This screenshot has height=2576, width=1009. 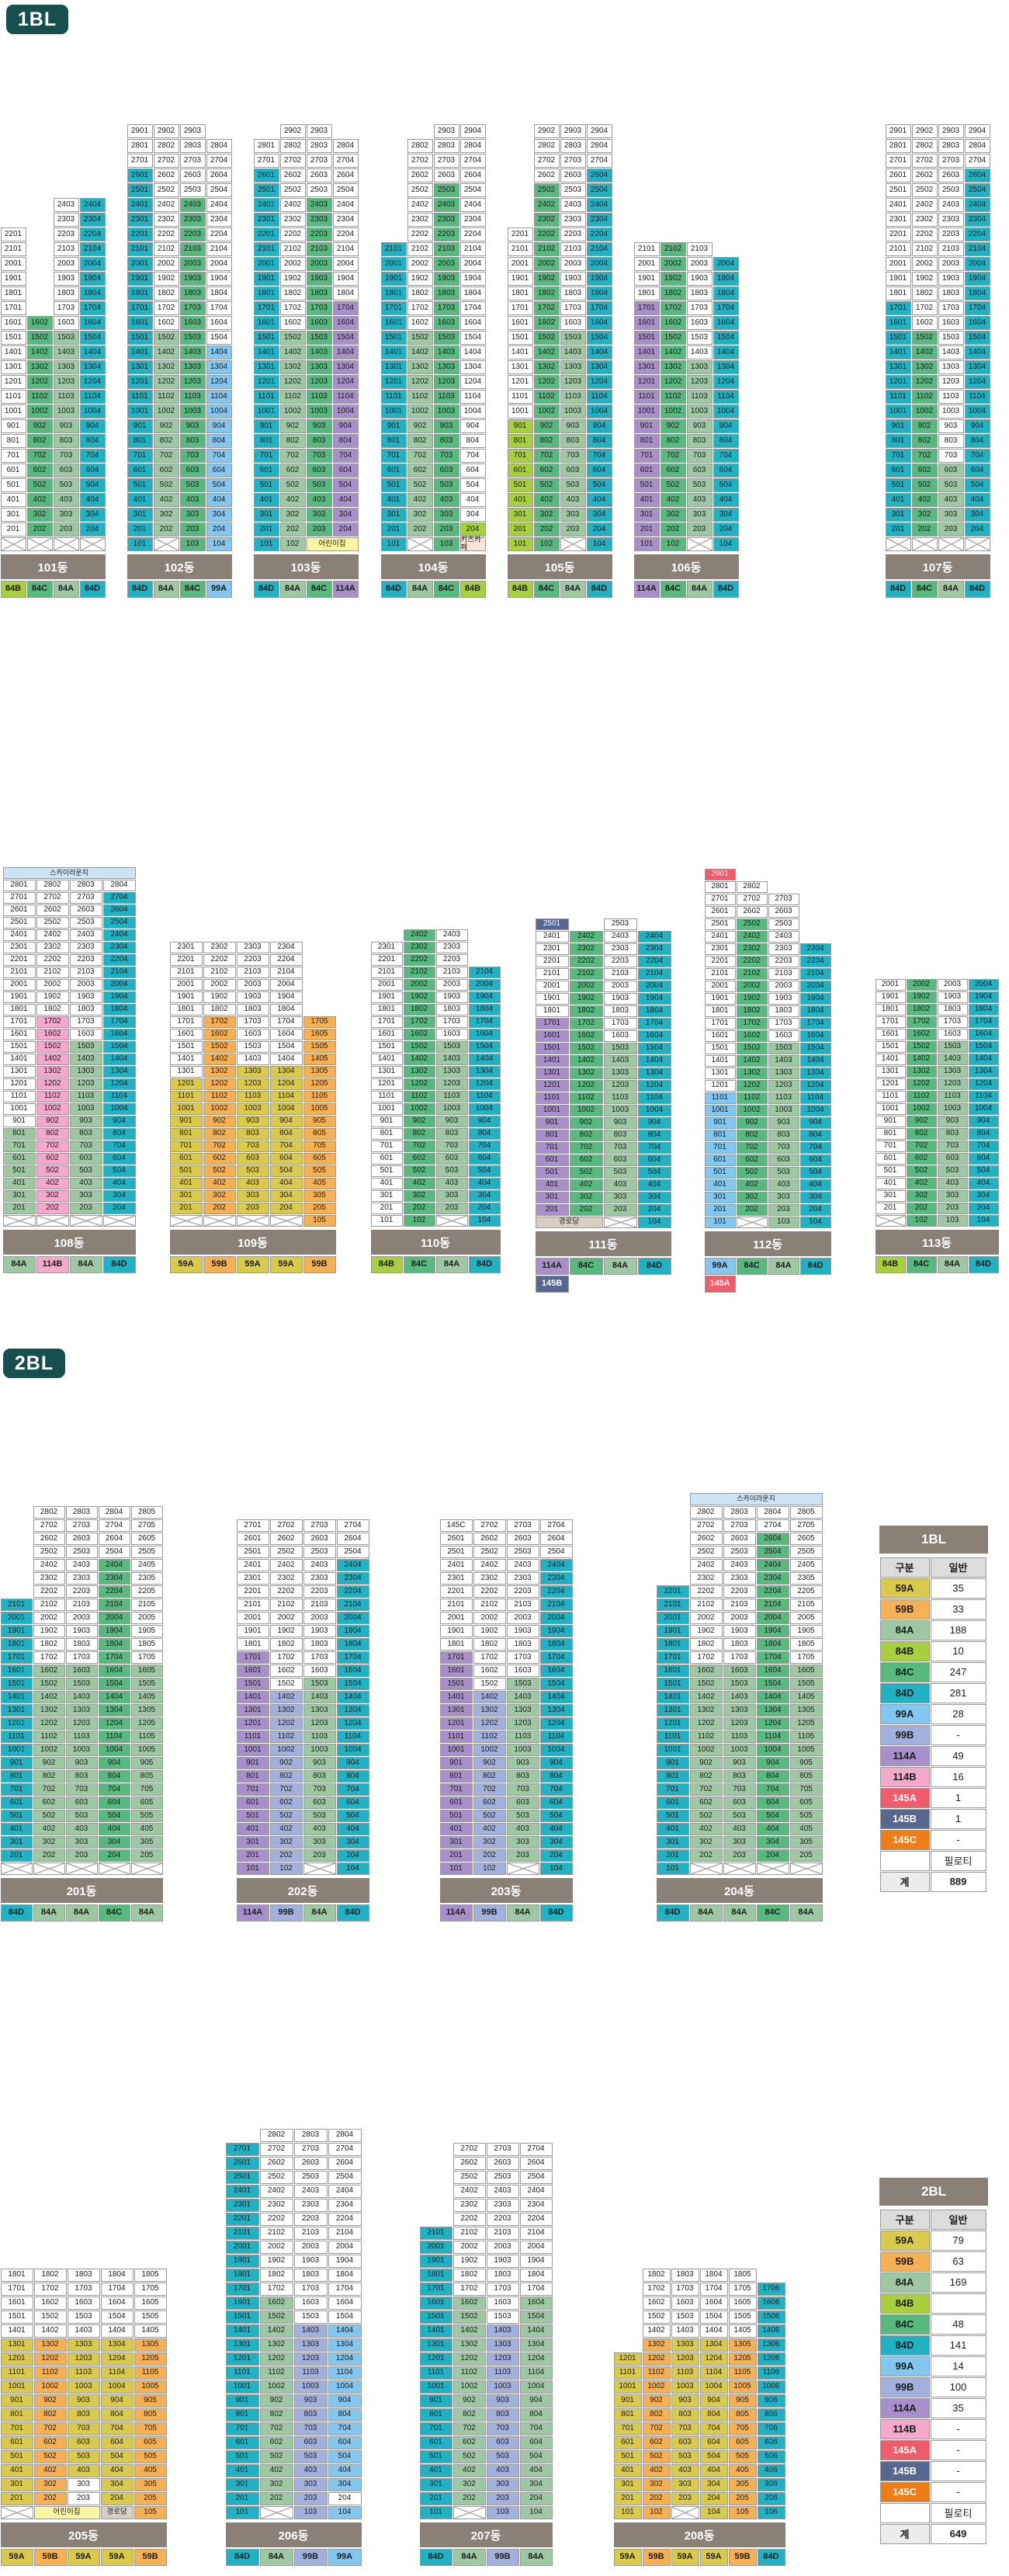 What do you see at coordinates (699, 2303) in the screenshot?
I see `floor-row-16: 1602 1603 1604 1605 1606` at bounding box center [699, 2303].